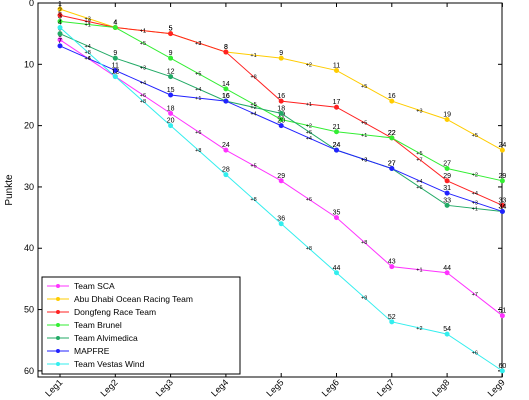 The height and width of the screenshot is (400, 529). What do you see at coordinates (60, 4) in the screenshot?
I see `point-value-label: 1` at bounding box center [60, 4].